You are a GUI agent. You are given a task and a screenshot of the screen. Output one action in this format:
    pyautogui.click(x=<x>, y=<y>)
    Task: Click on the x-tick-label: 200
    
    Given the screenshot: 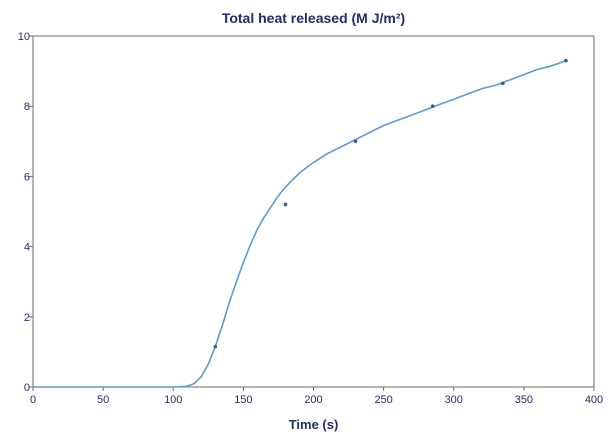 What is the action you would take?
    pyautogui.click(x=313, y=400)
    